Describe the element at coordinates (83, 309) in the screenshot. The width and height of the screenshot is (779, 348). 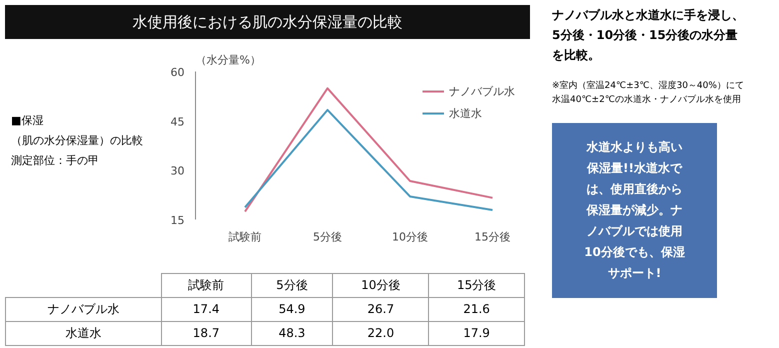
I see `text: ナノバブル水` at that location.